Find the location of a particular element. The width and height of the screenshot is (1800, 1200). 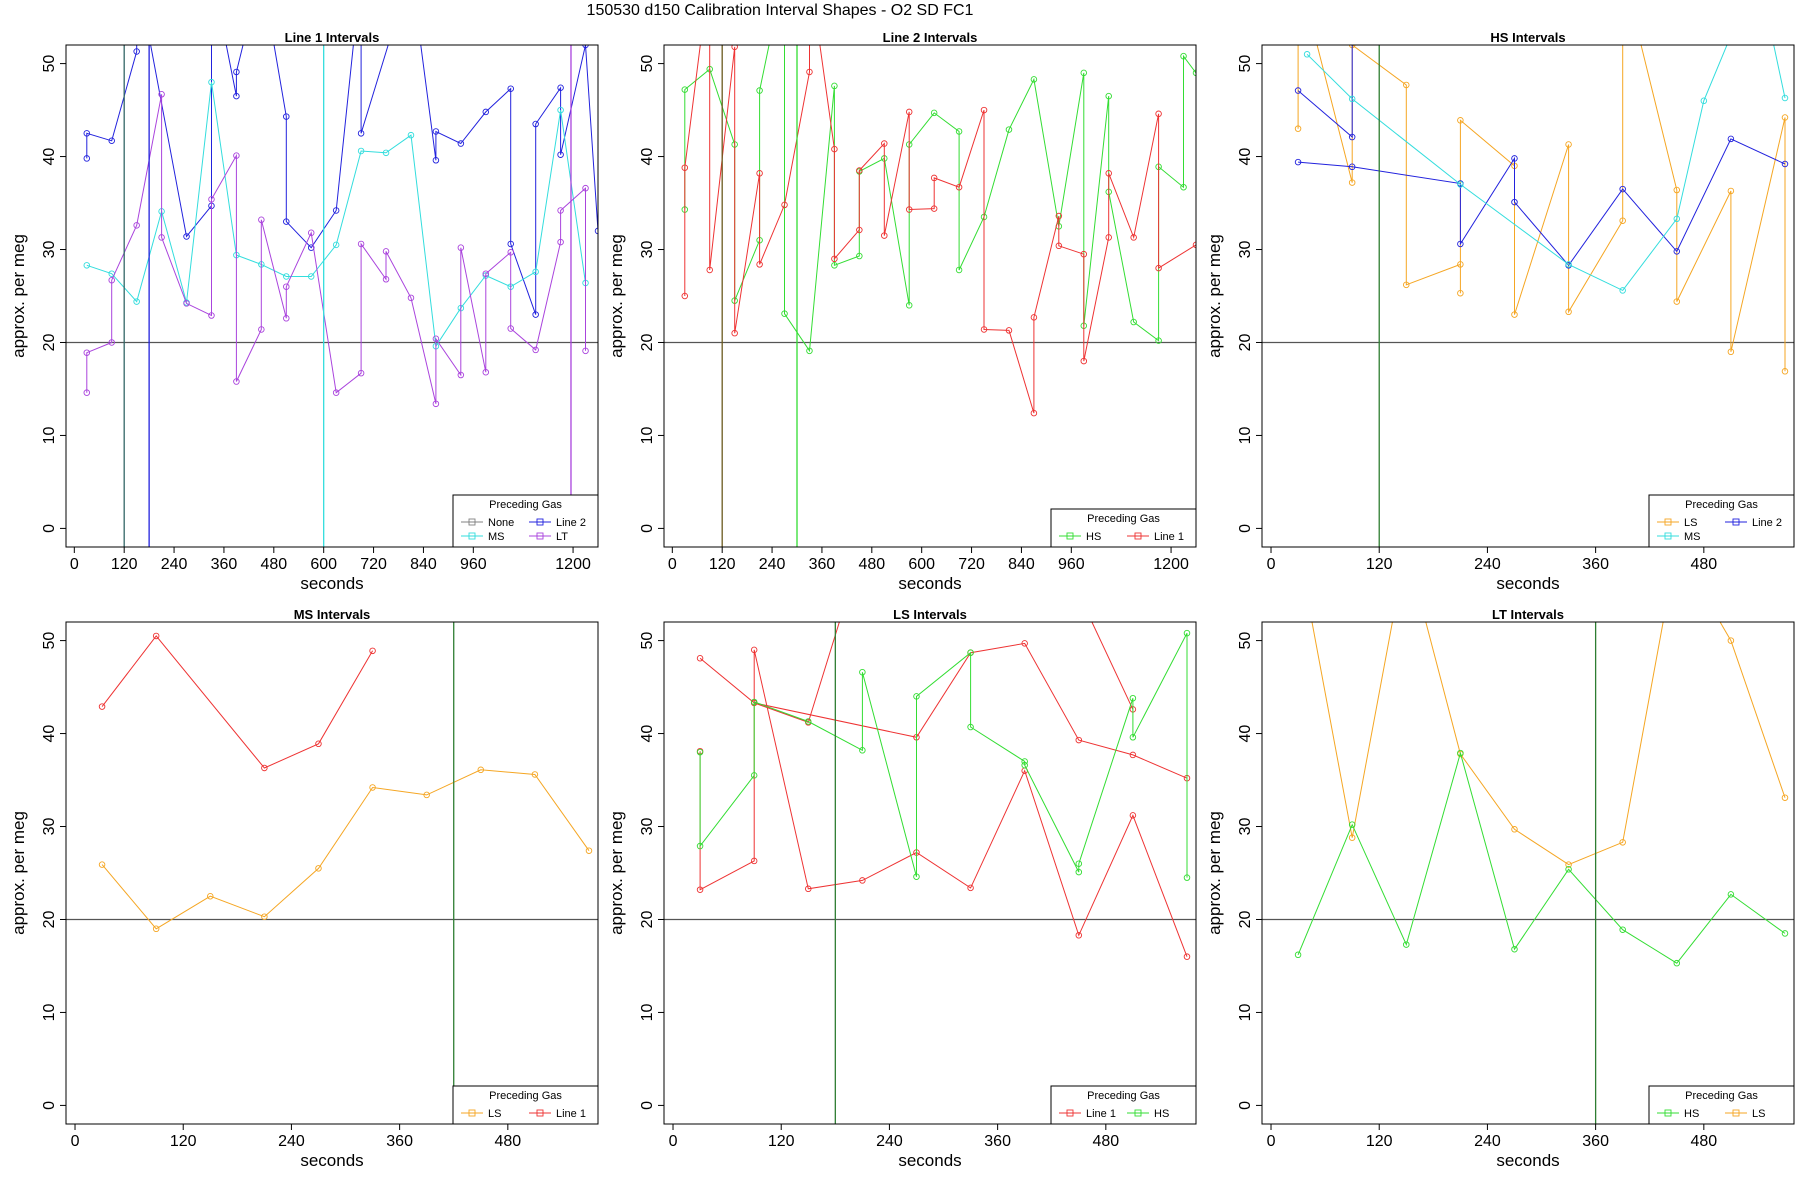

x-tick-label: 720 is located at coordinates (971, 564).